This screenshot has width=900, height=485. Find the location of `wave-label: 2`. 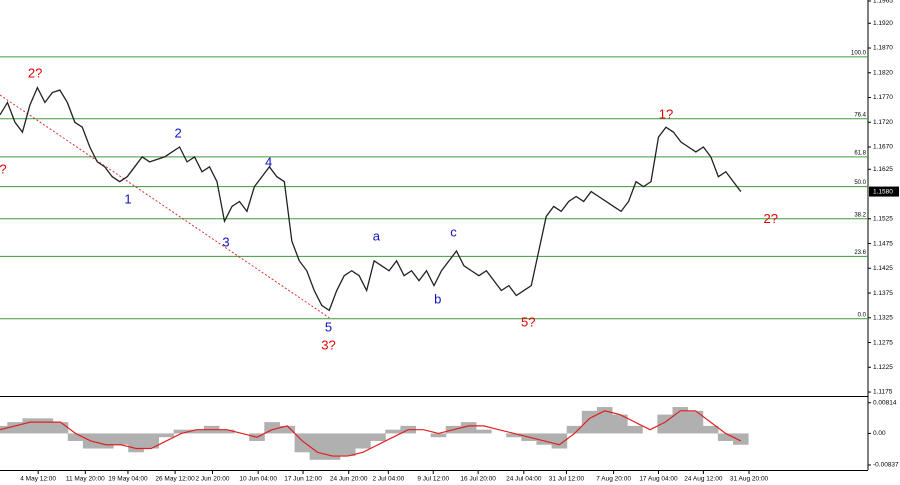

wave-label: 2 is located at coordinates (177, 133).